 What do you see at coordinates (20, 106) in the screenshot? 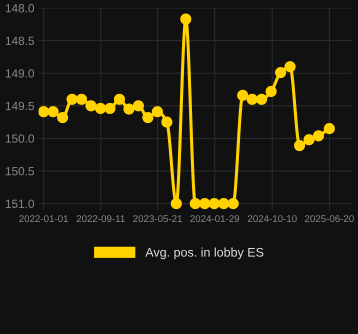
I see `y-tick-label: 149.5` at bounding box center [20, 106].